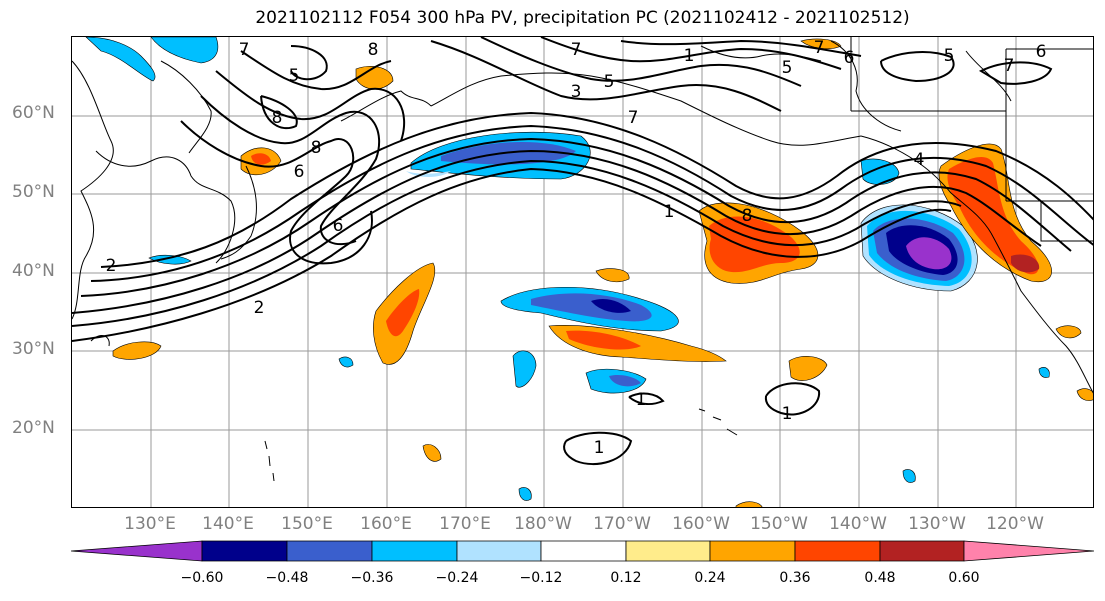 The image size is (1105, 601). What do you see at coordinates (33, 349) in the screenshot?
I see `lat-label-30n: 30°N` at bounding box center [33, 349].